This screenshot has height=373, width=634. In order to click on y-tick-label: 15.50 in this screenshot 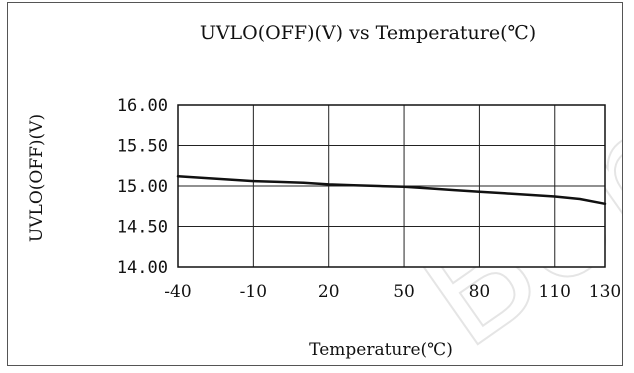, I will do `click(142, 147)`.